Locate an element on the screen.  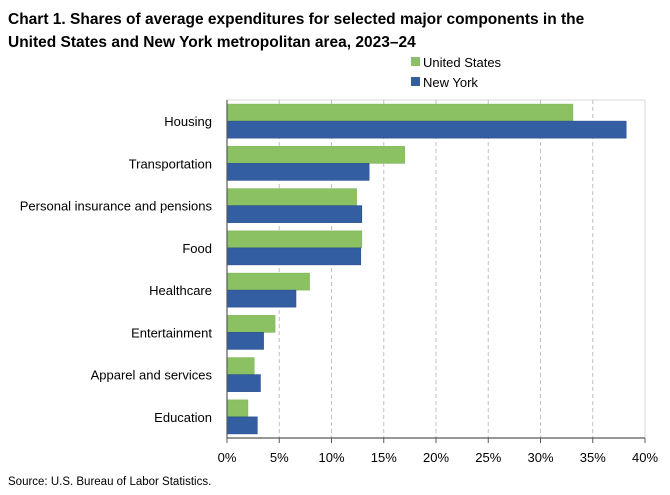
x-tick-label: 10% is located at coordinates (331, 457).